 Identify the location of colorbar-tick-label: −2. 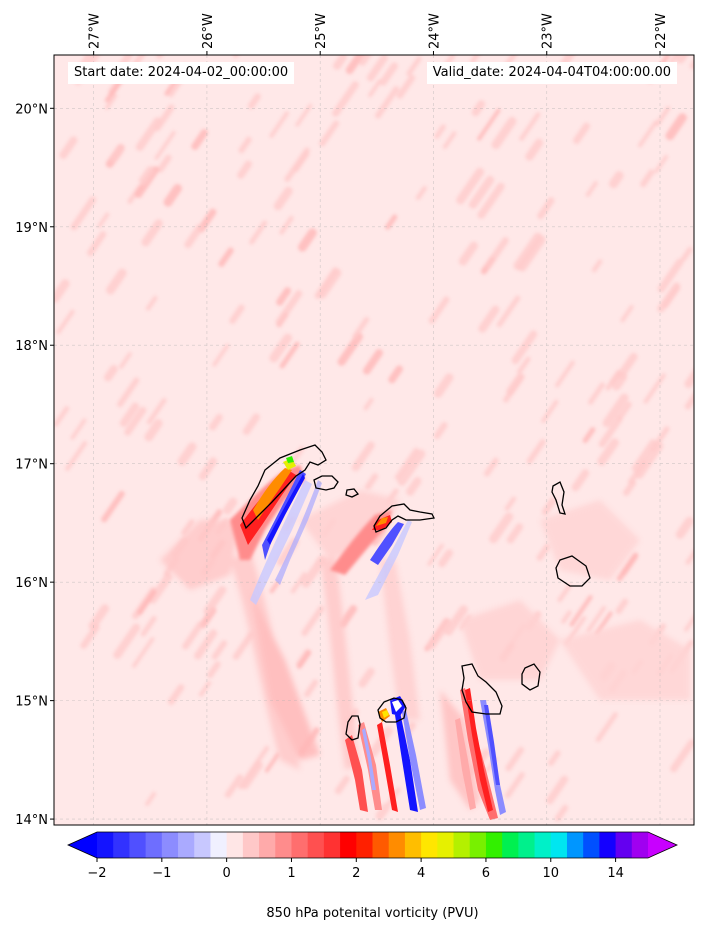
(96, 873).